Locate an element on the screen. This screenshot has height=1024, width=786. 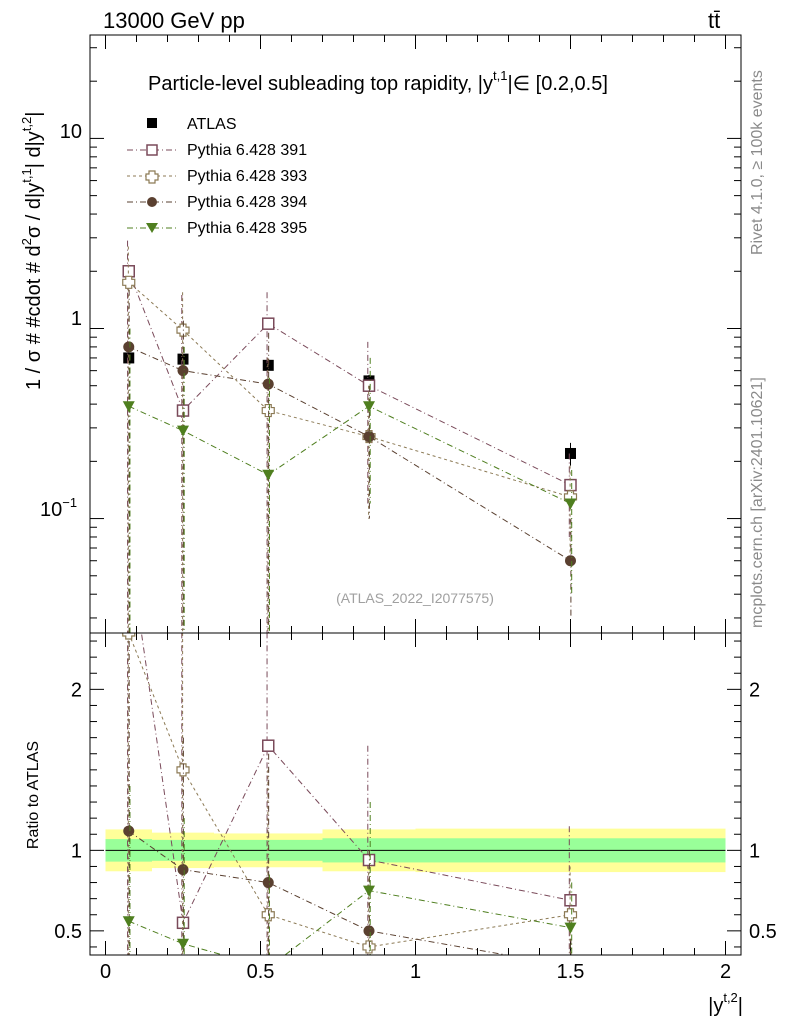
process-label: tt̄ is located at coordinates (714, 20).